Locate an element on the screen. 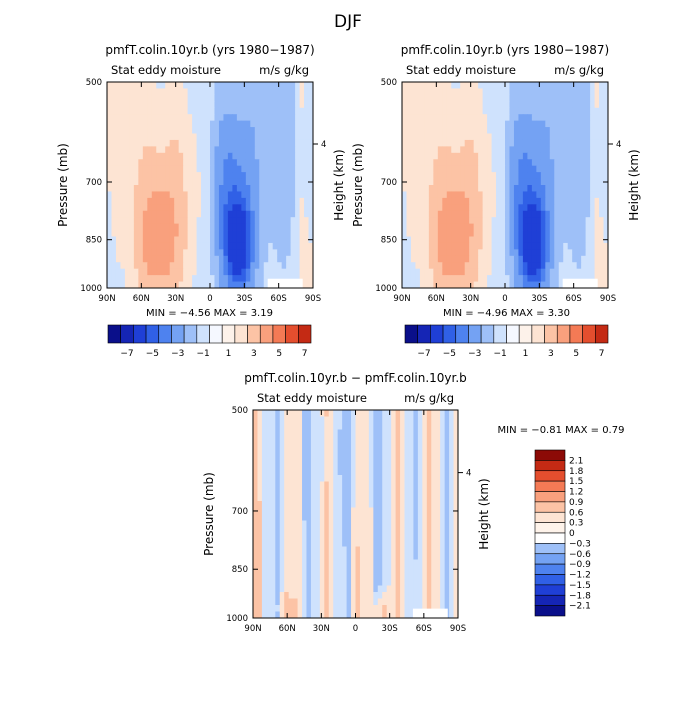 The image size is (700, 704). colorbar-label: −2.1 is located at coordinates (580, 607).